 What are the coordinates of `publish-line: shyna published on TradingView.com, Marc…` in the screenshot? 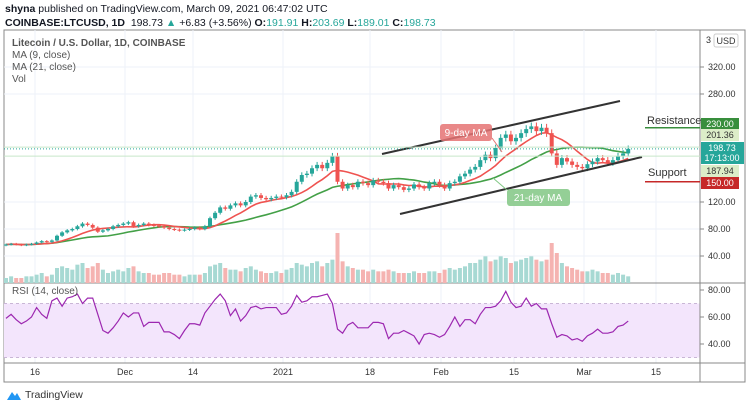 It's located at (166, 9).